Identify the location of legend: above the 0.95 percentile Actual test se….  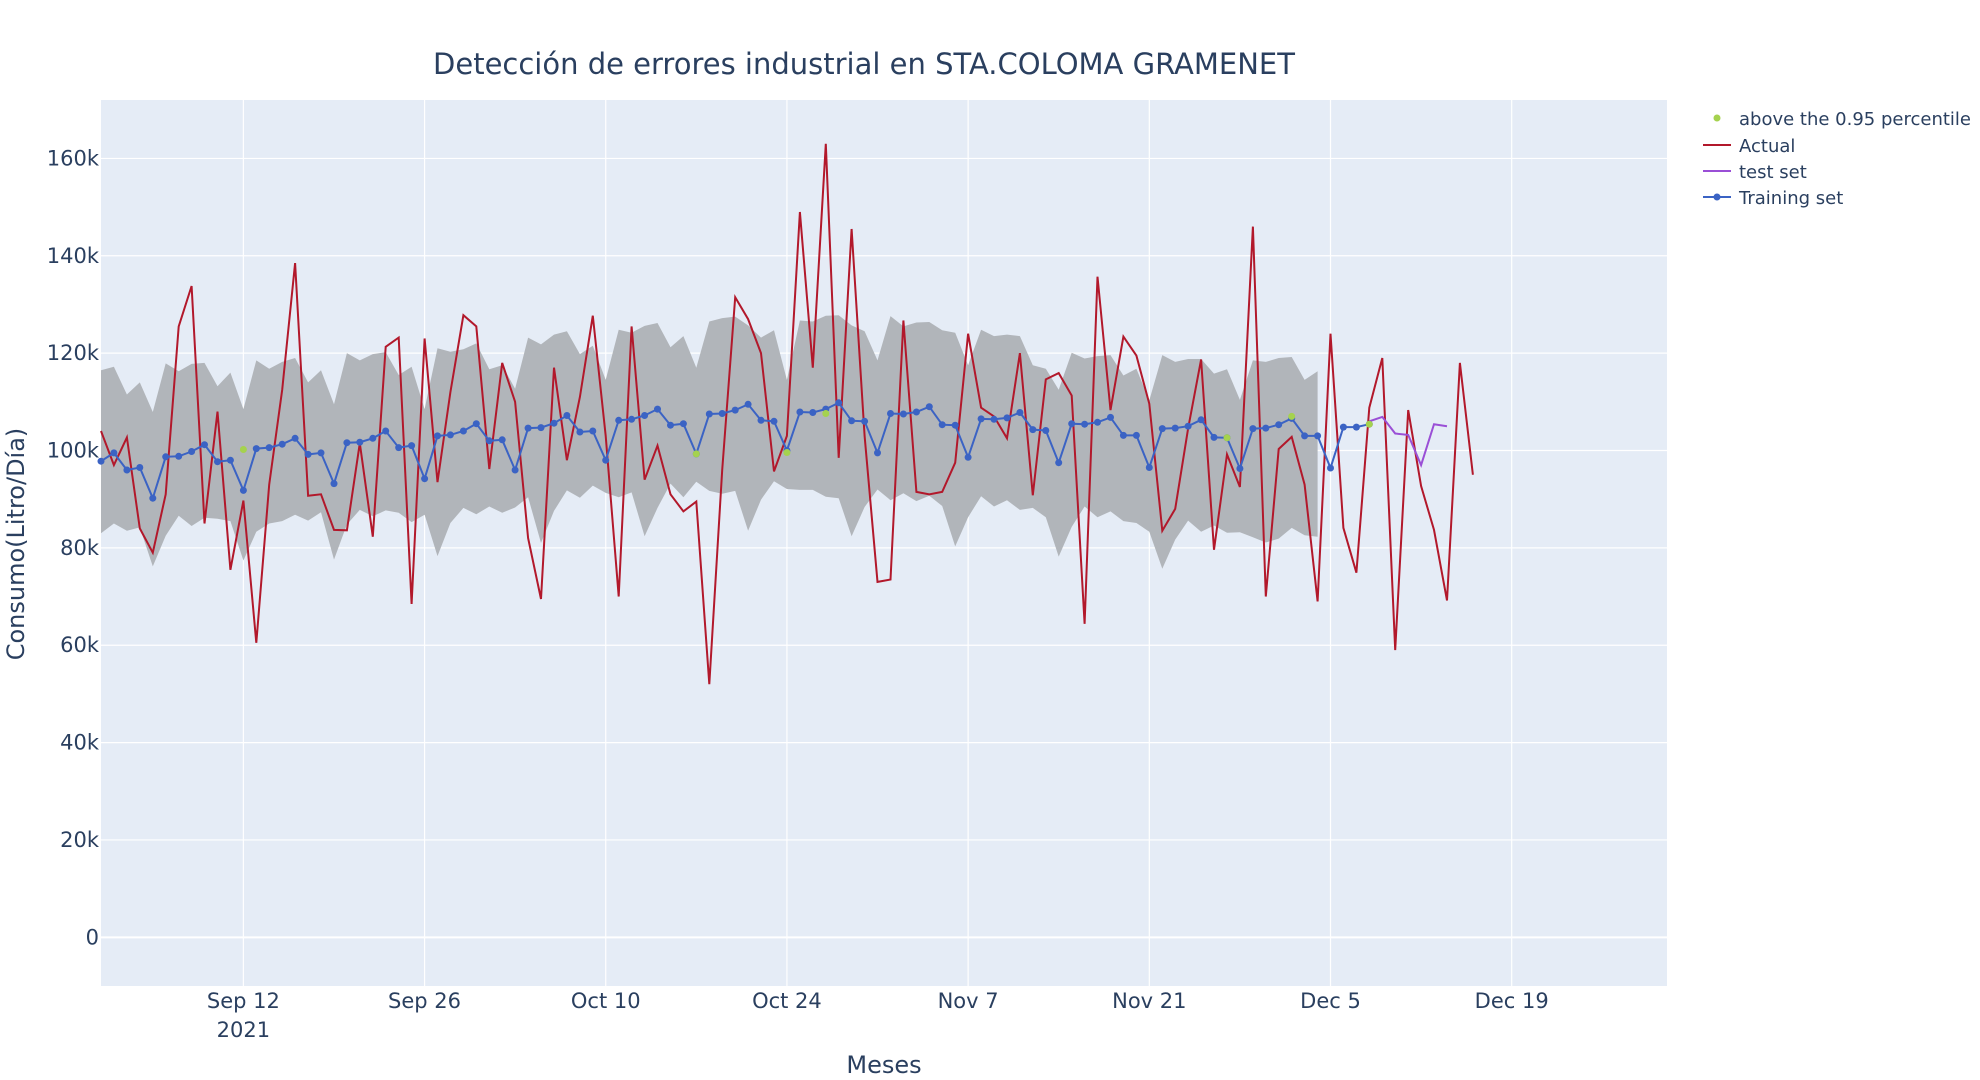
(1837, 159).